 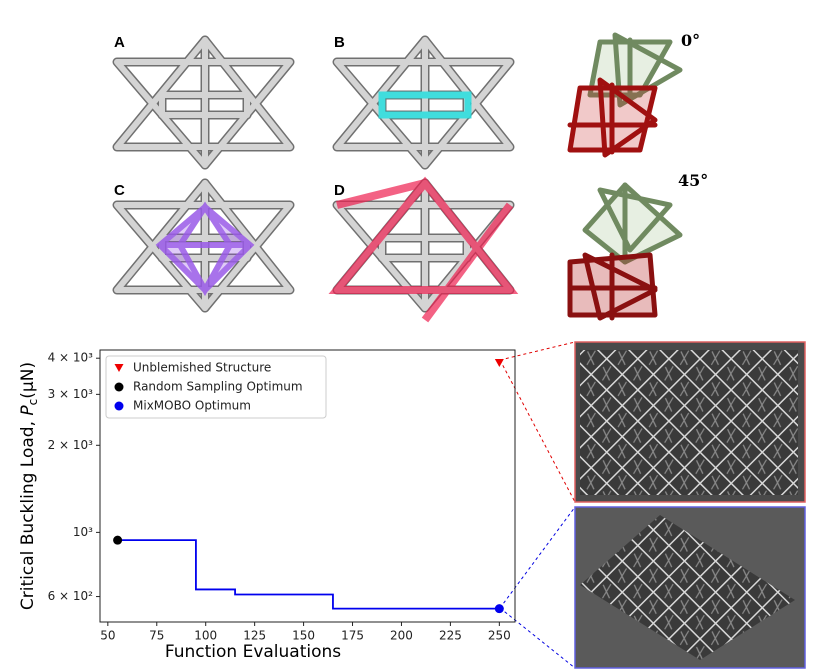 What do you see at coordinates (303, 636) in the screenshot?
I see `x-tick-label: 150` at bounding box center [303, 636].